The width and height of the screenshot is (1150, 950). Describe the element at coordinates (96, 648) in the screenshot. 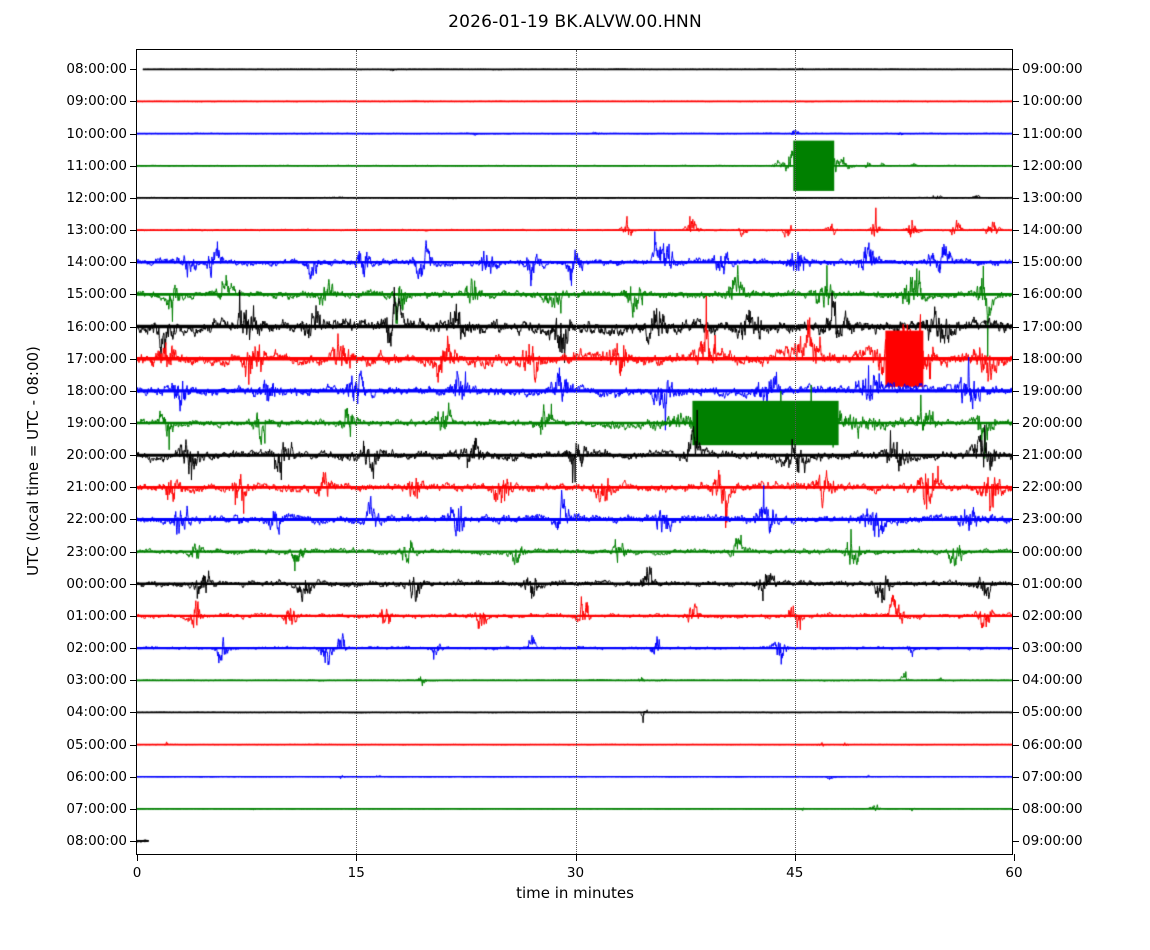

I see `y-tick-label-left-18: 02:00:00` at that location.